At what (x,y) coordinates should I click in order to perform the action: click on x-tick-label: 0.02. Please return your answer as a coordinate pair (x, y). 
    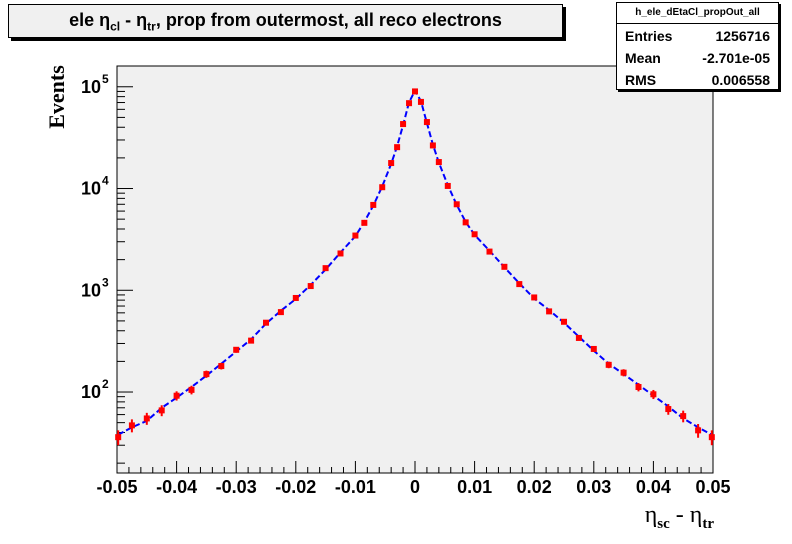
    Looking at the image, I should click on (534, 487).